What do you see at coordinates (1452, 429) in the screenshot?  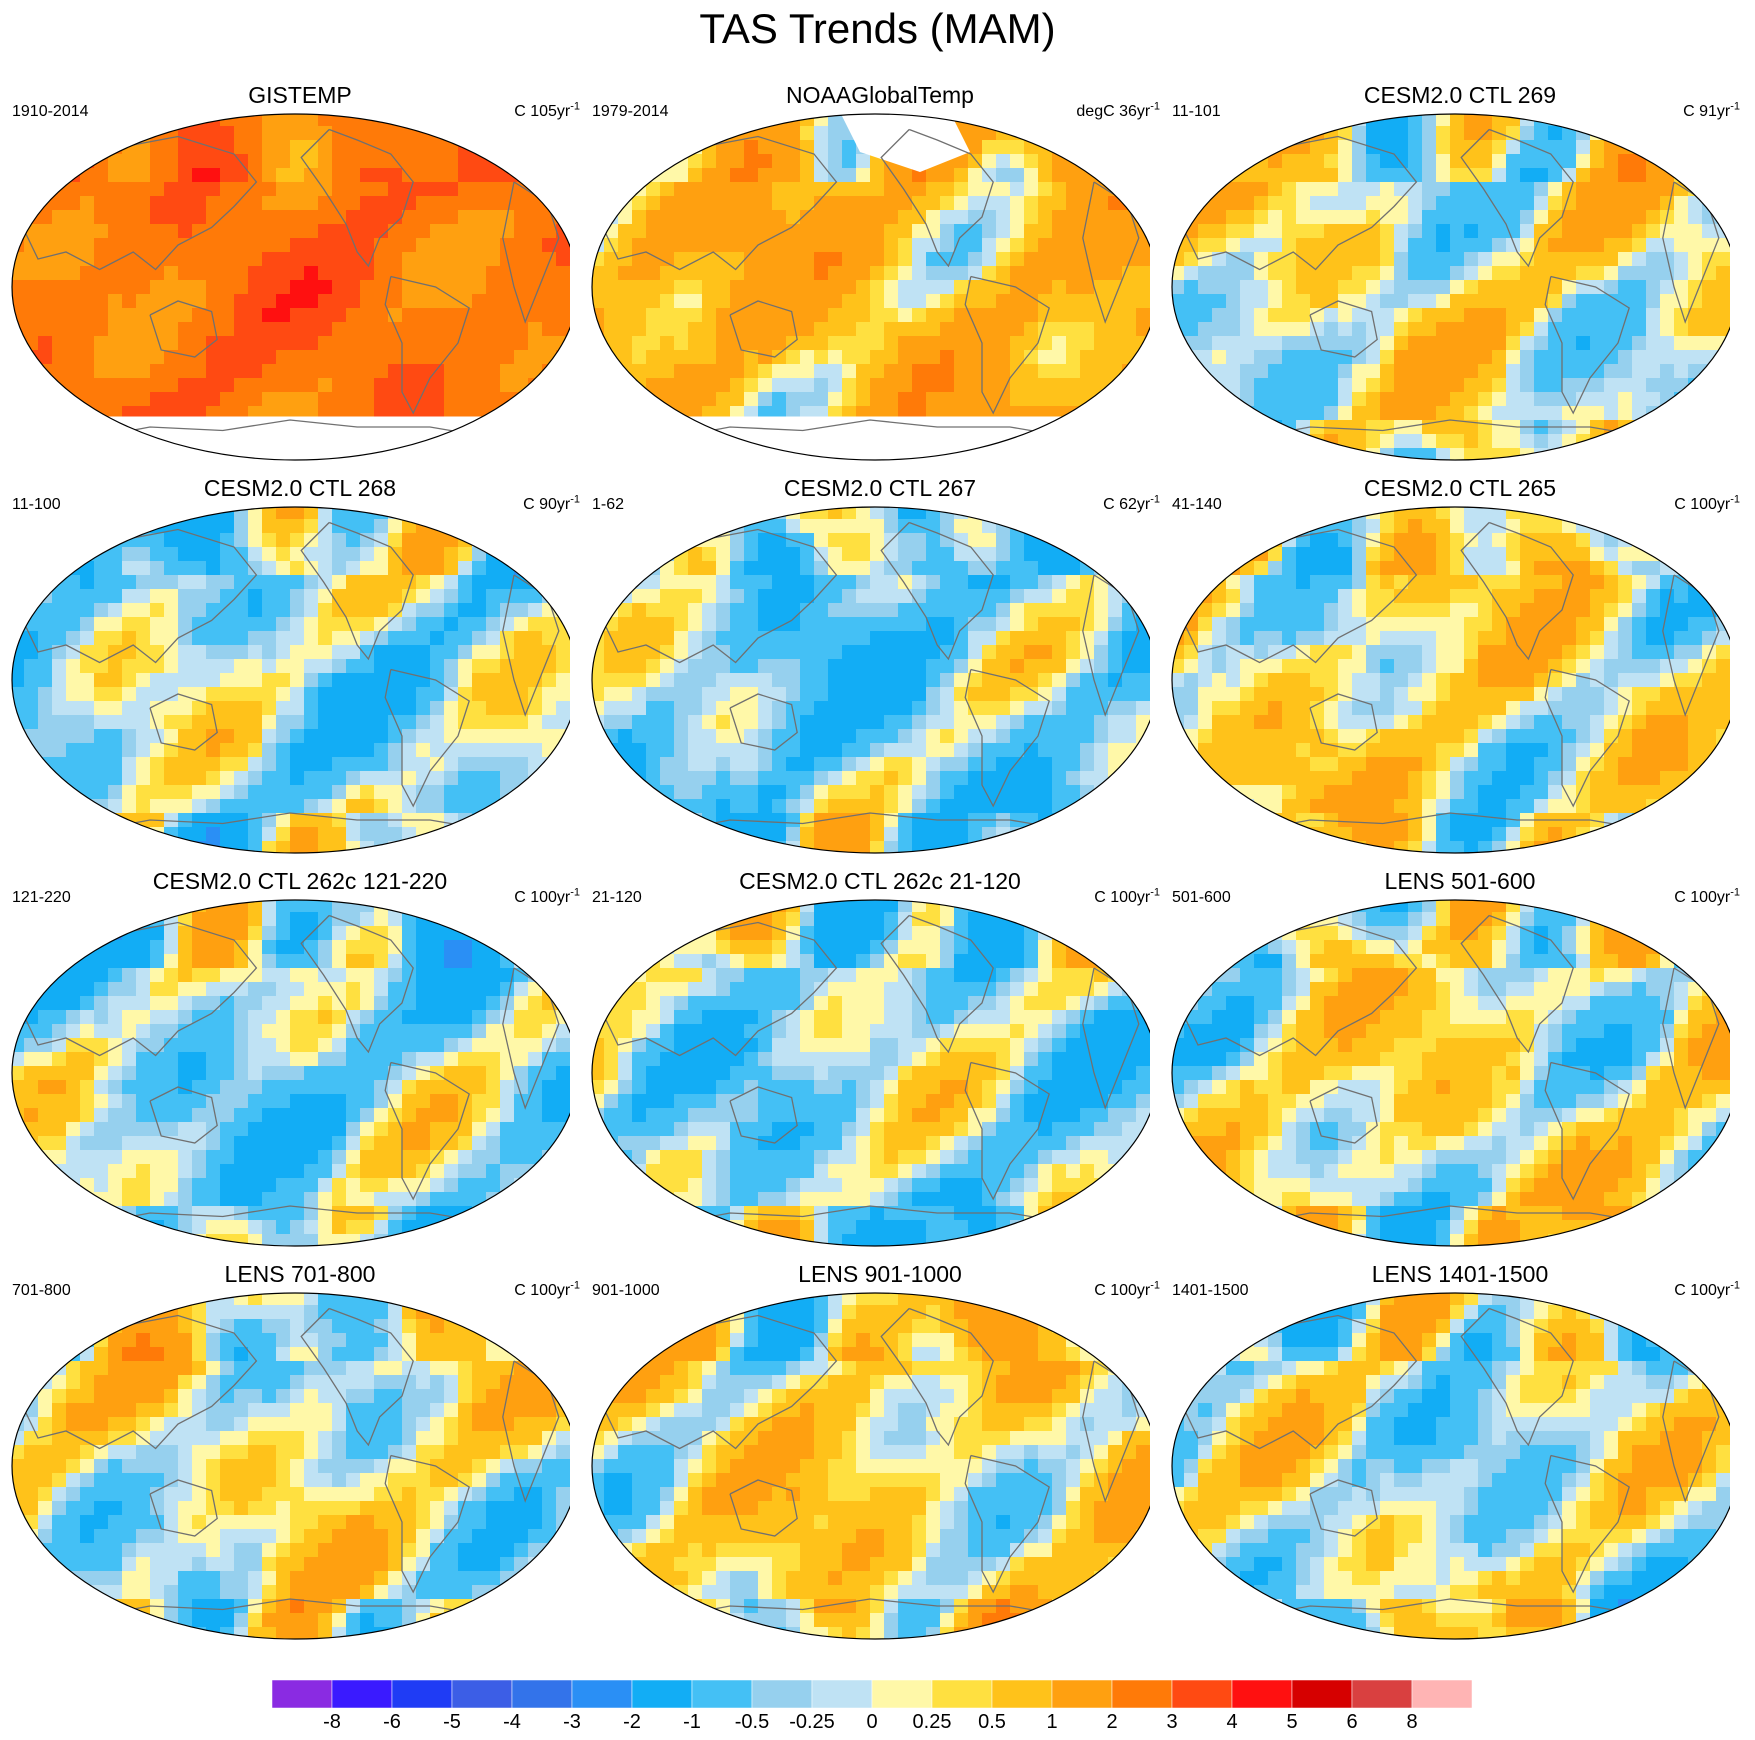 I see `coastline` at bounding box center [1452, 429].